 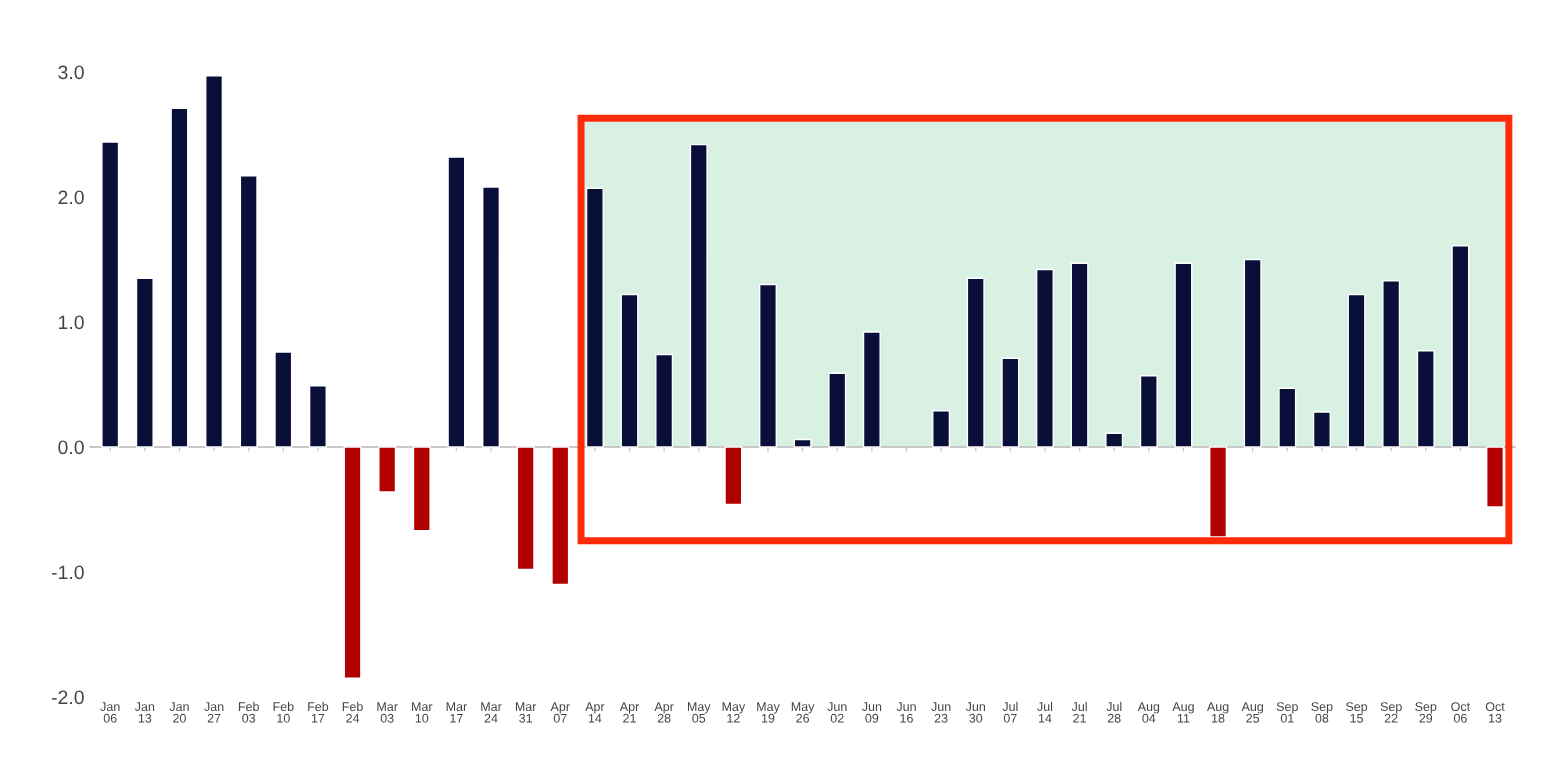 I want to click on x-tick-label: Jul 07, so click(x=1010, y=712).